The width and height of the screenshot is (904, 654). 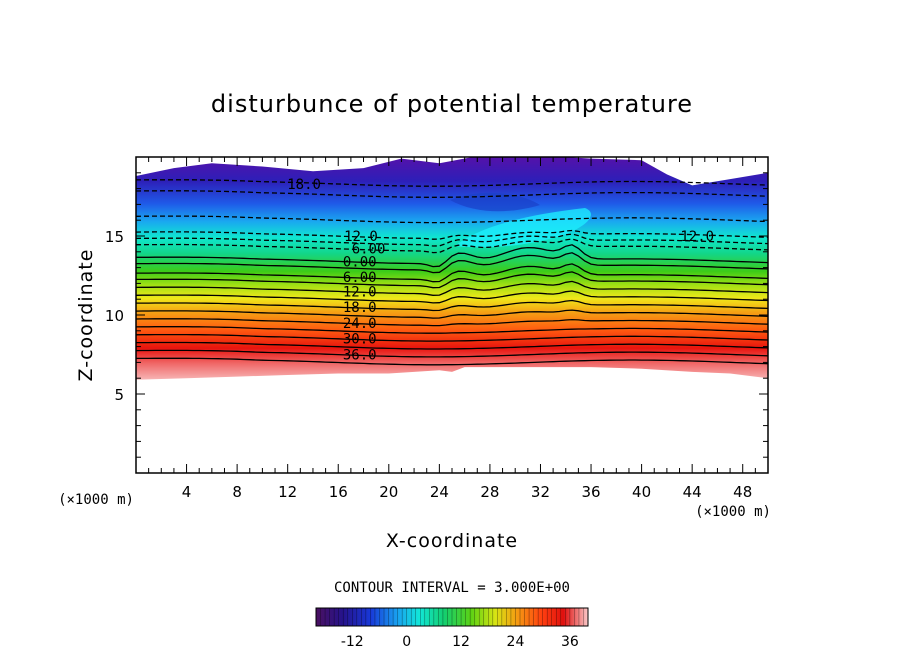 I want to click on y-units-label: (×1000 m), so click(x=96, y=500).